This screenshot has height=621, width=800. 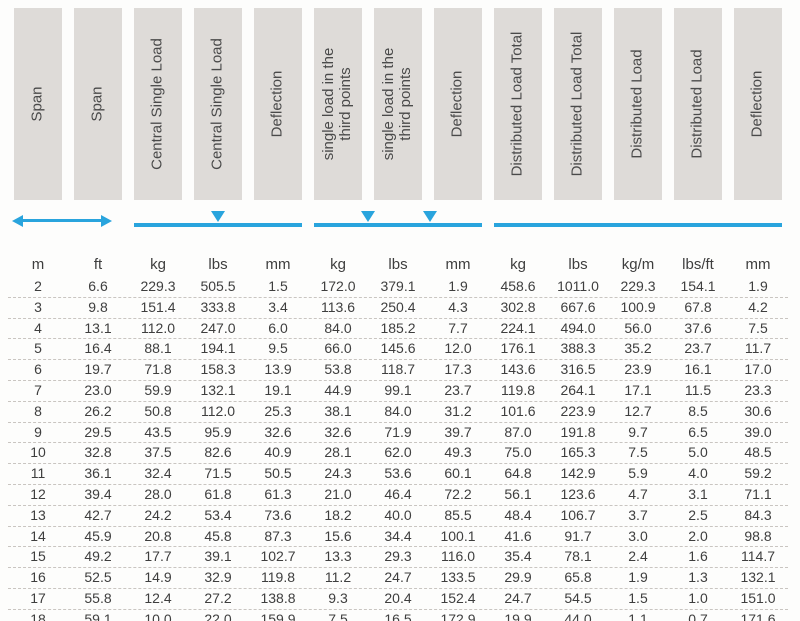 I want to click on table-cell: 191.8, so click(x=578, y=431).